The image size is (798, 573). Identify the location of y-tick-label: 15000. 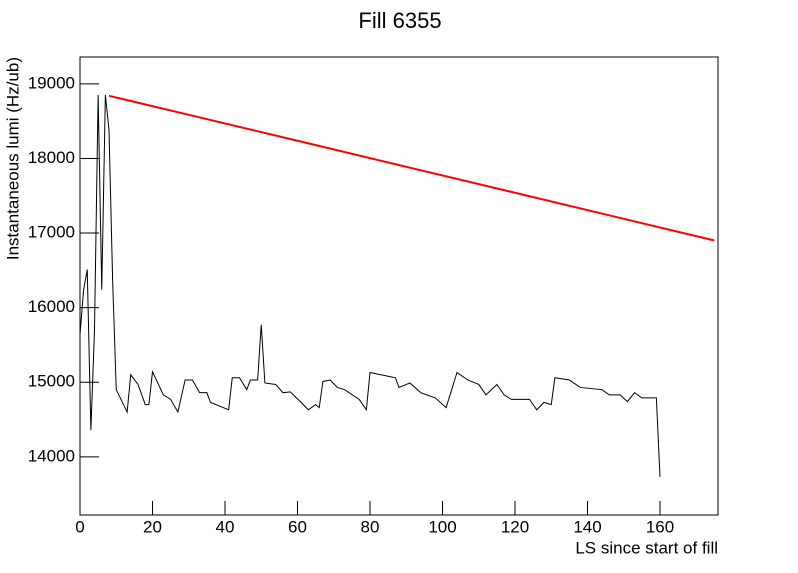
(51, 381).